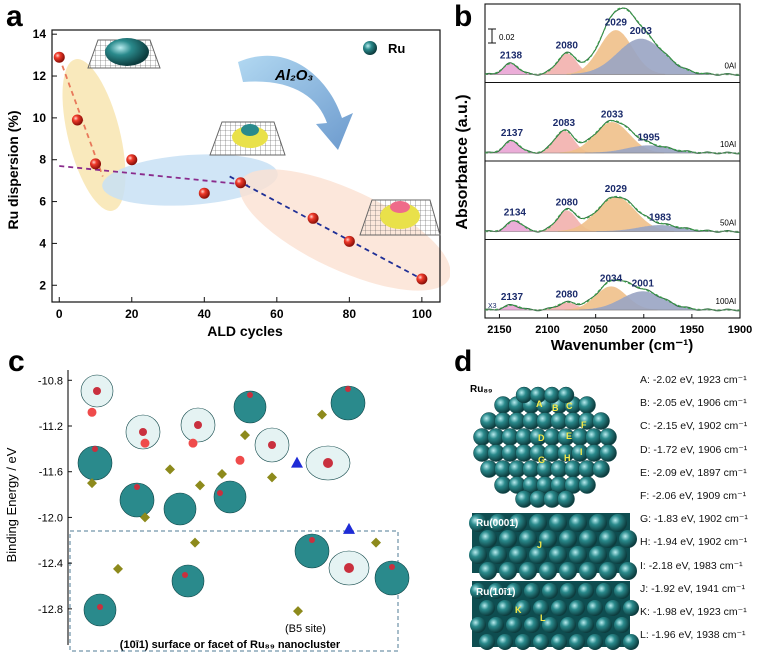 The width and height of the screenshot is (765, 659). What do you see at coordinates (16, 361) in the screenshot?
I see `panel-c-letter: c` at bounding box center [16, 361].